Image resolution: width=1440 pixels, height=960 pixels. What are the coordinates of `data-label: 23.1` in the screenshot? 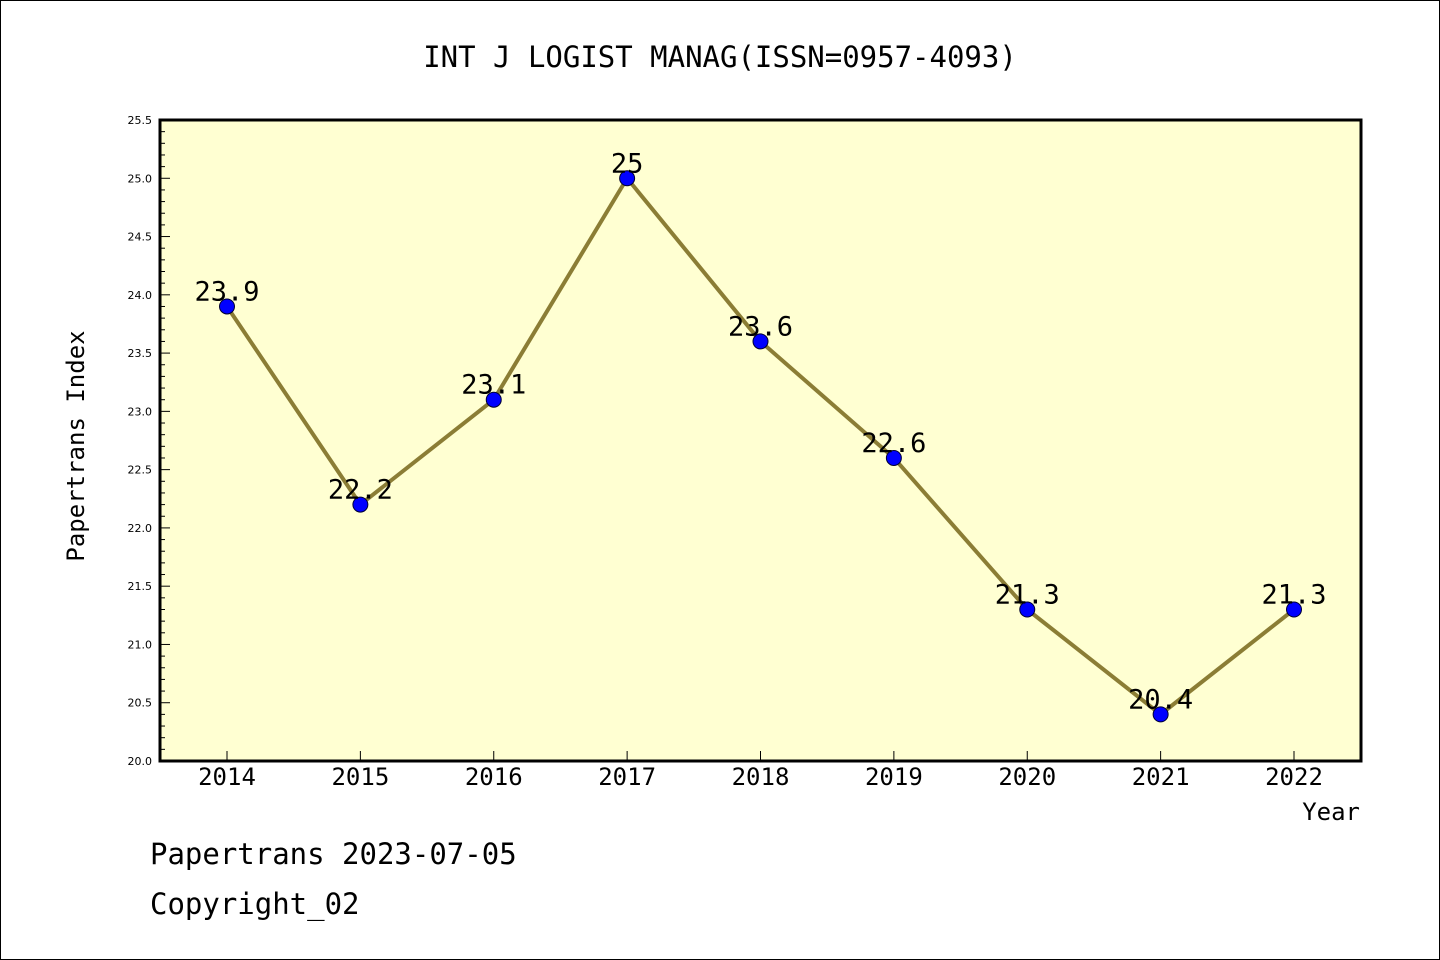 It's located at (493, 385).